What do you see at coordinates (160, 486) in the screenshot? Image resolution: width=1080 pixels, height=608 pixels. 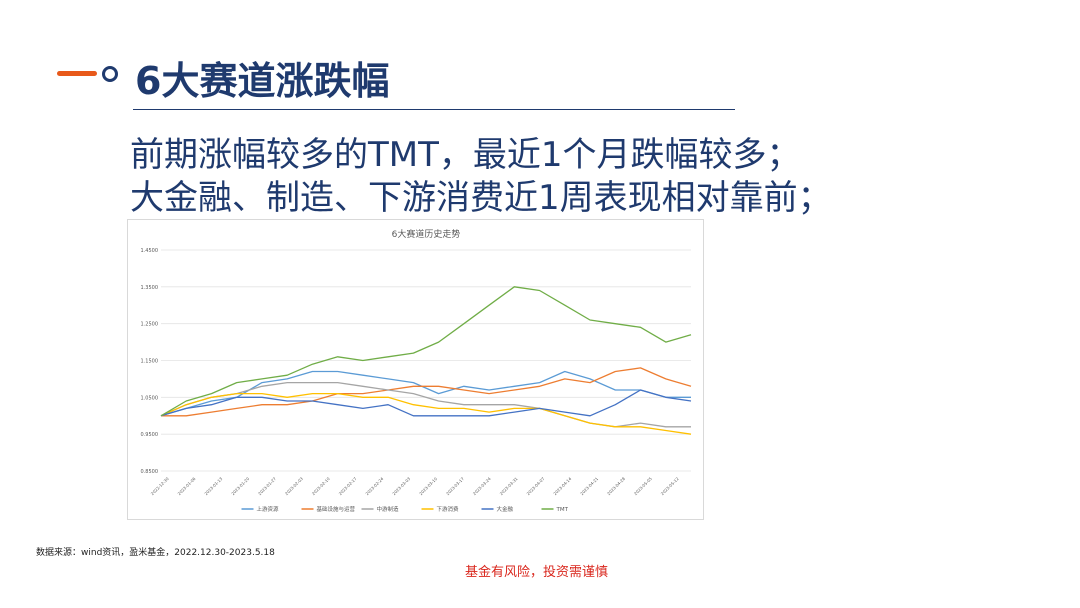 I see `x-tick-label: 2022-12-30` at bounding box center [160, 486].